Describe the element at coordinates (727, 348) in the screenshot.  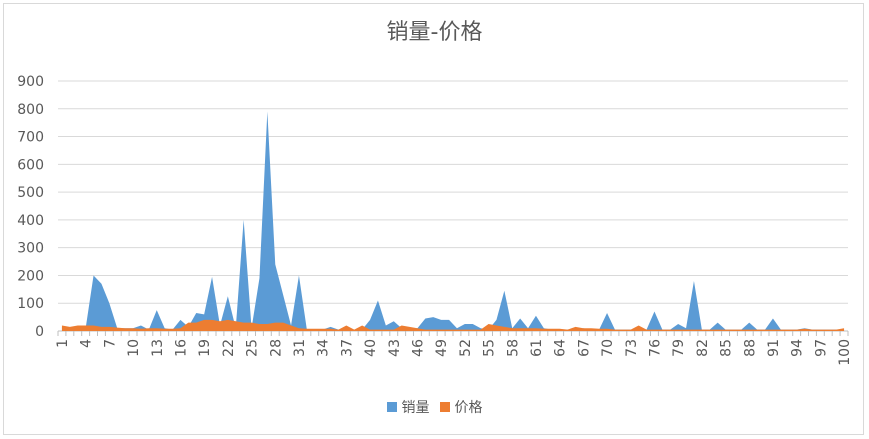
I see `x-tick-label: 85` at that location.